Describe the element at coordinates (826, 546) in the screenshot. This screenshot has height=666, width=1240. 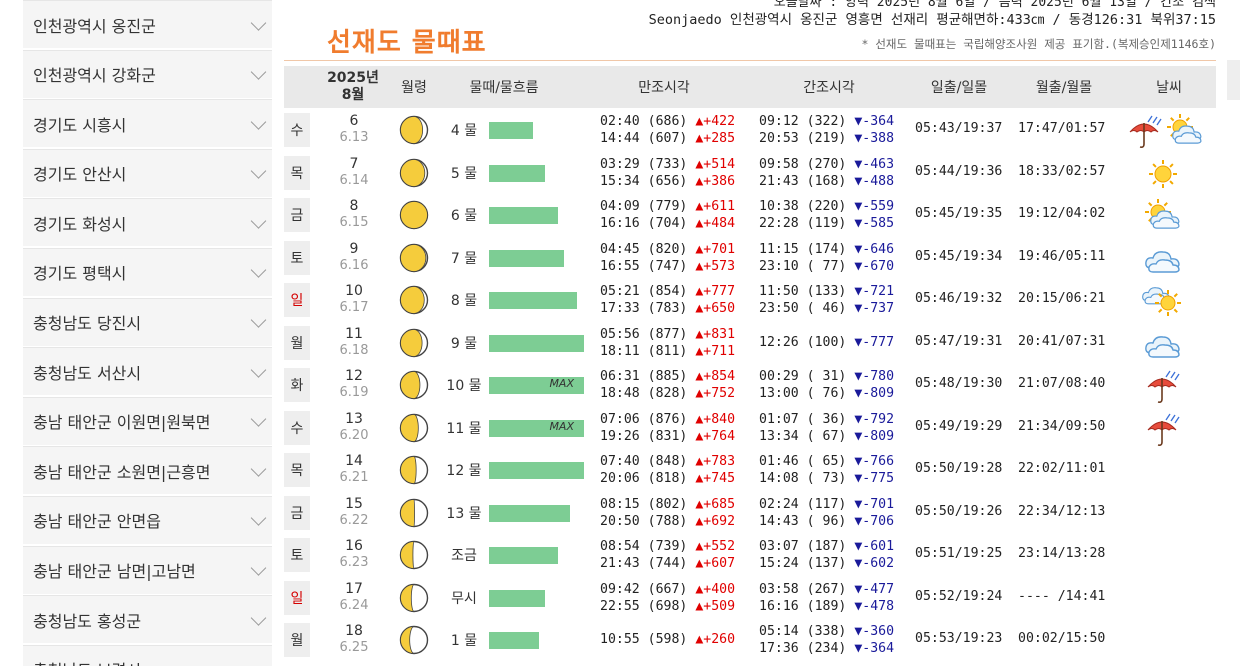
I see `tide-height: (187)` at that location.